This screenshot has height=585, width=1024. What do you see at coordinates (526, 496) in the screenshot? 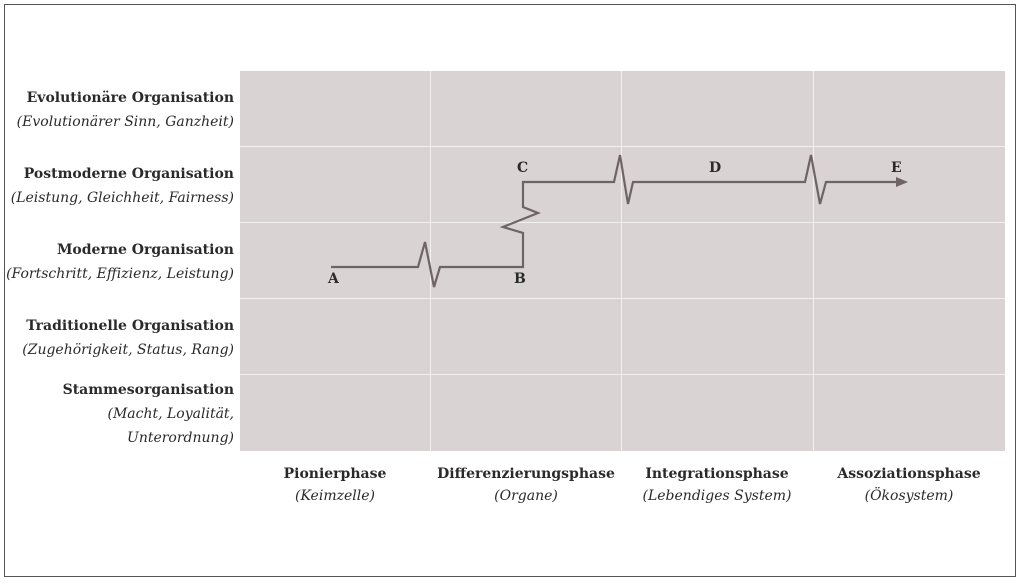
I see `column-subtitle: (Organe)` at bounding box center [526, 496].